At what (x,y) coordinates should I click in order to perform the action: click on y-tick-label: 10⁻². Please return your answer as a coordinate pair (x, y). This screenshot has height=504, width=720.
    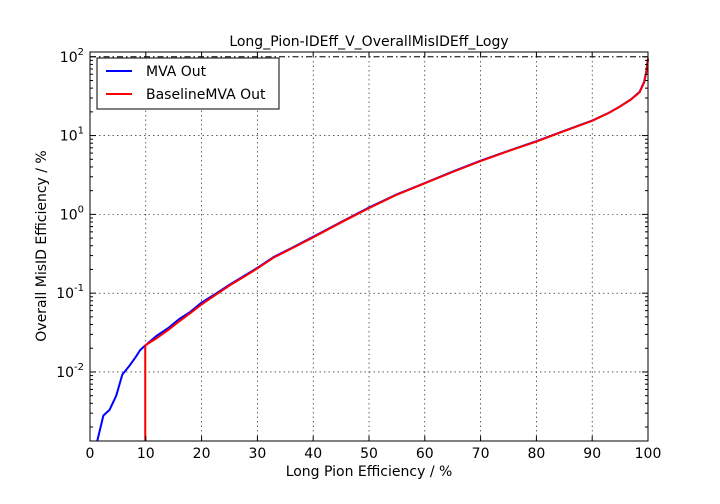
    Looking at the image, I should click on (70, 371).